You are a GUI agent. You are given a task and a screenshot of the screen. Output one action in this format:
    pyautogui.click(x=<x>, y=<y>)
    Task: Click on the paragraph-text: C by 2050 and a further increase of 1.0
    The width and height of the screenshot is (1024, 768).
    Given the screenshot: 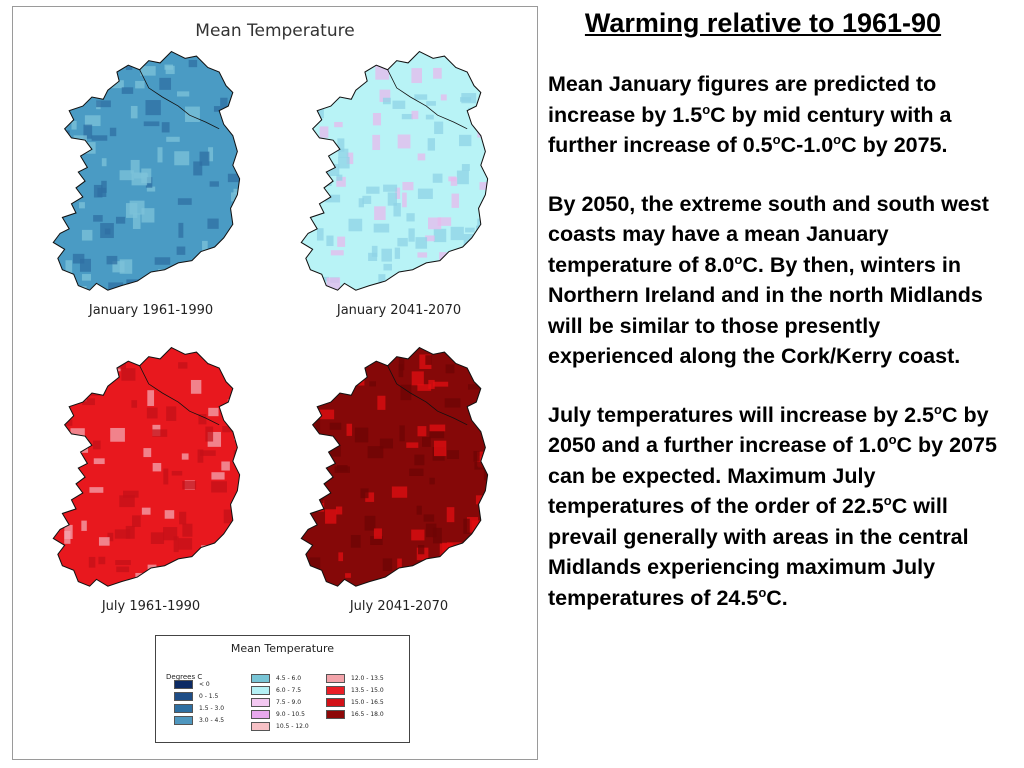 What is the action you would take?
    pyautogui.click(x=768, y=430)
    